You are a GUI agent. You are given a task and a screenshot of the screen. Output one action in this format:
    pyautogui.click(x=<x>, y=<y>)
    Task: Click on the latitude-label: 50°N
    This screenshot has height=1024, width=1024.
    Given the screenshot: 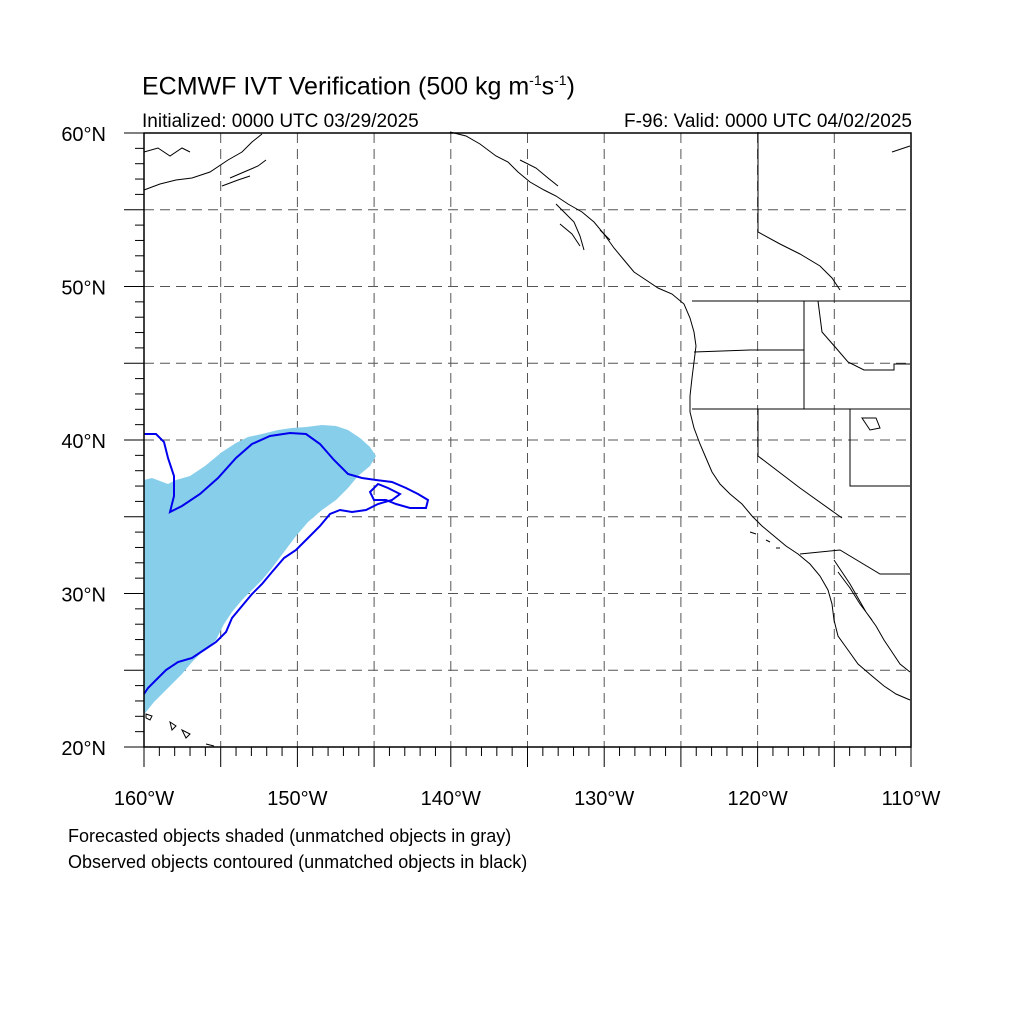 What is the action you would take?
    pyautogui.click(x=83, y=289)
    